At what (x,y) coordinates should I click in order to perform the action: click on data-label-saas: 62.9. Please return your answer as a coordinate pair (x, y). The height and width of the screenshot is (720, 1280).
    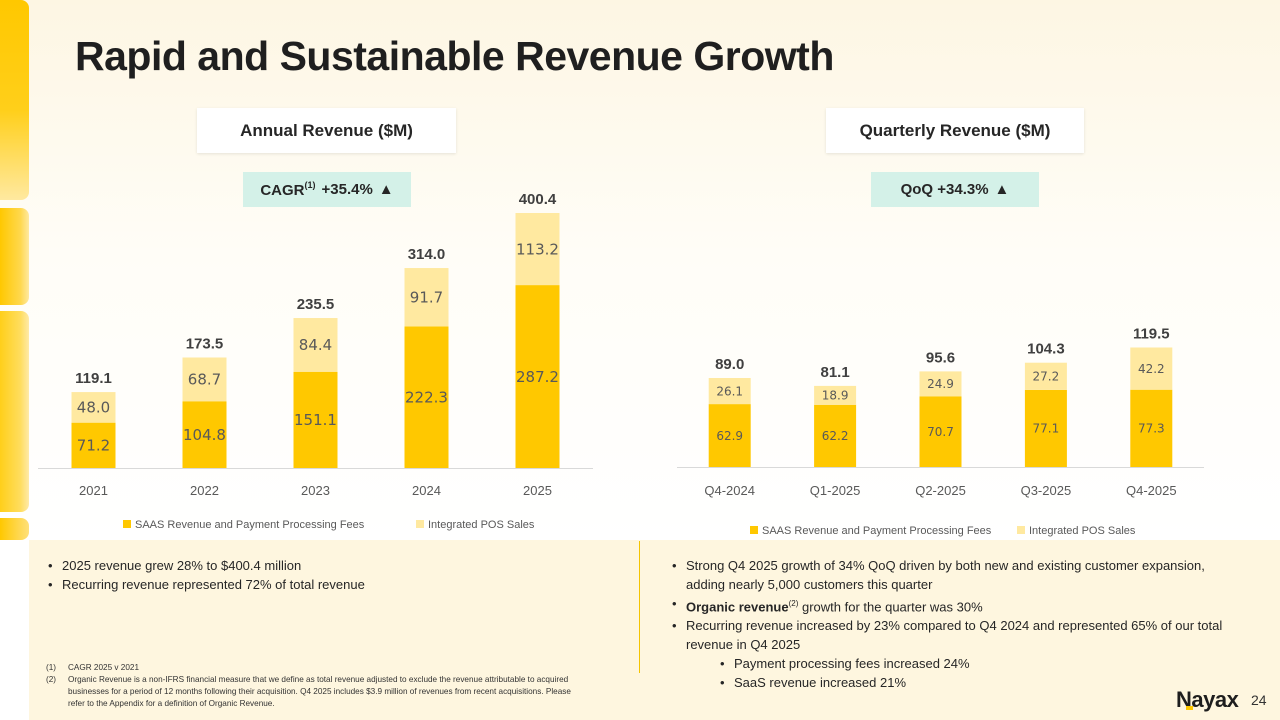
    Looking at the image, I should click on (729, 436).